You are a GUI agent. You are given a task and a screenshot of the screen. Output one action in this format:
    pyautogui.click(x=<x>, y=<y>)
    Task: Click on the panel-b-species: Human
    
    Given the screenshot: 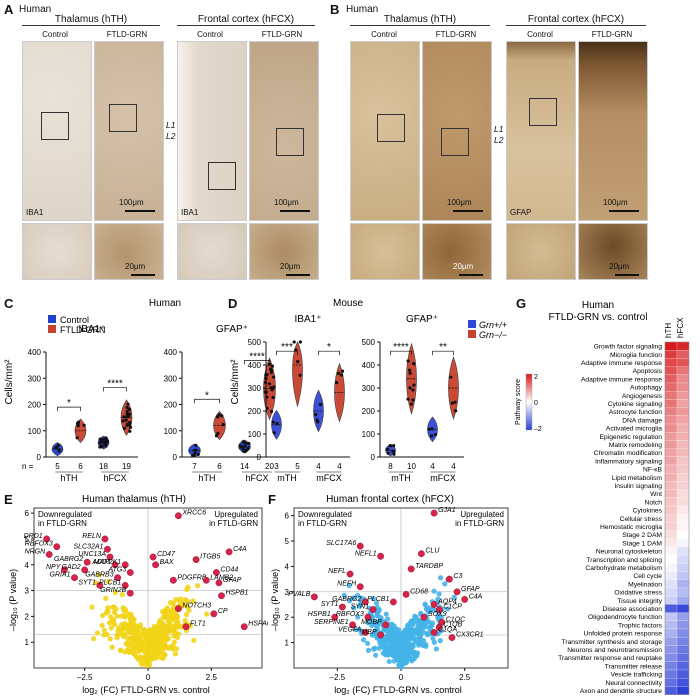 What is the action you would take?
    pyautogui.click(x=362, y=9)
    